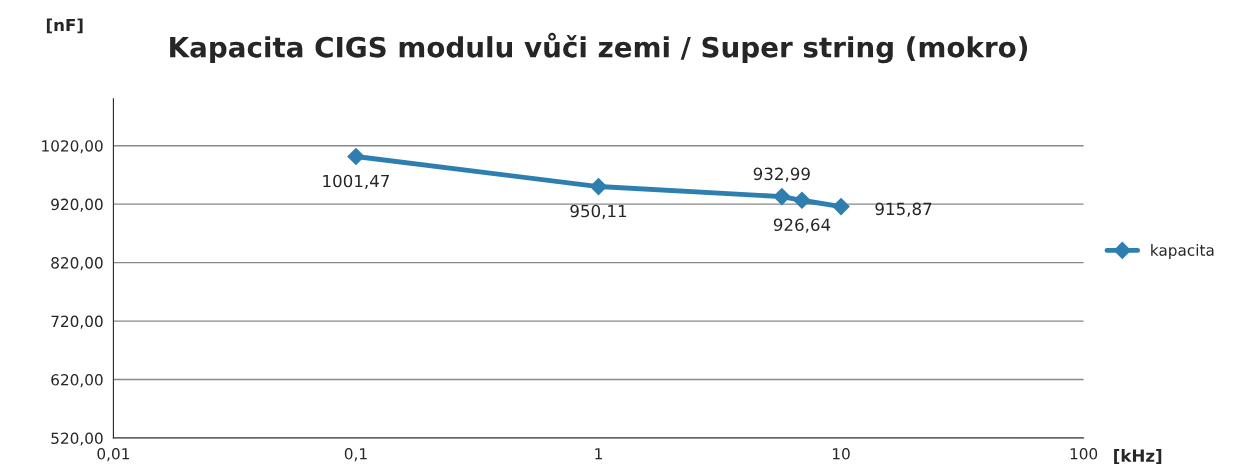  Describe the element at coordinates (1182, 251) in the screenshot. I see `legend-label: kapacita` at that location.